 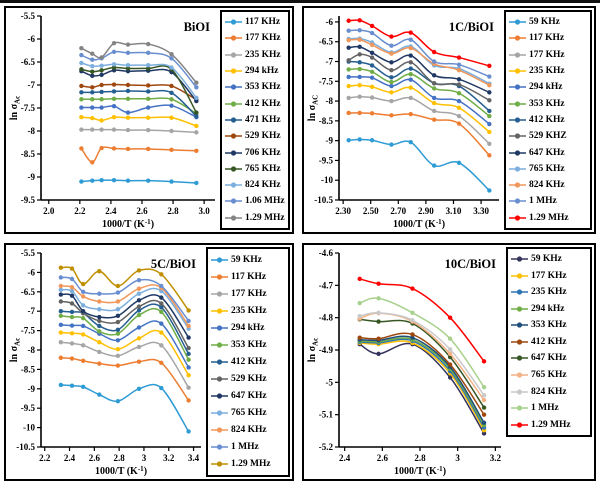 What do you see at coordinates (549, 391) in the screenshot?
I see `legend-label: 824 KHz` at bounding box center [549, 391].